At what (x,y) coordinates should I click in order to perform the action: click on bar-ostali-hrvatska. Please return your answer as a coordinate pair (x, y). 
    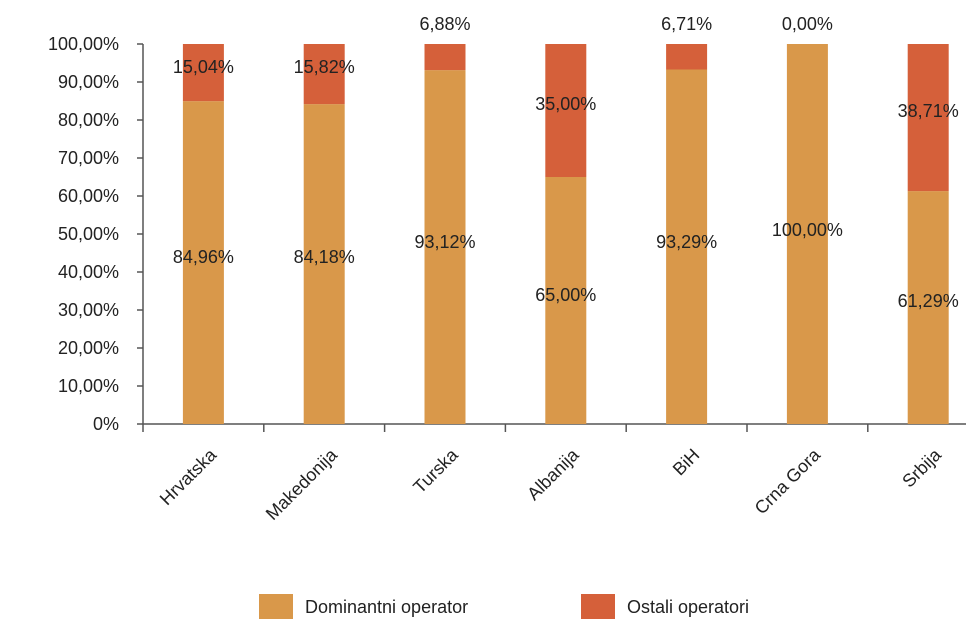
    Looking at the image, I should click on (203, 73).